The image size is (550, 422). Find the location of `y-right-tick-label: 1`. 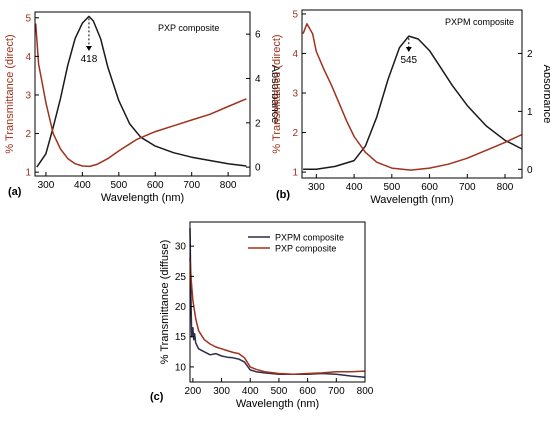

y-right-tick-label: 1 is located at coordinates (530, 112).